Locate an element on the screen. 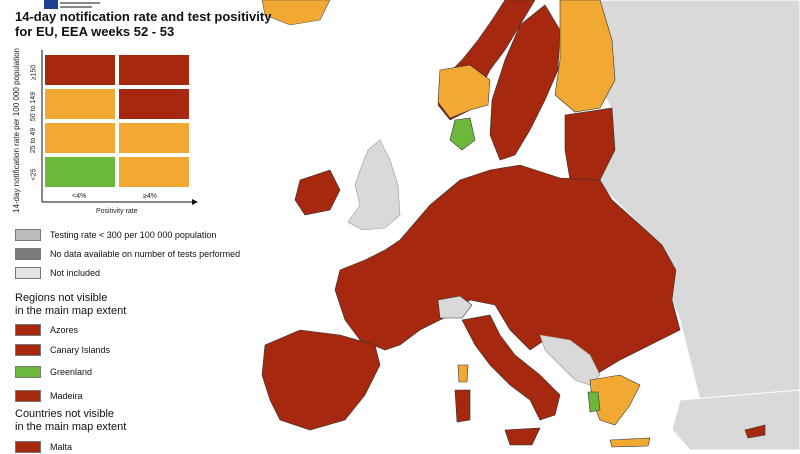 The height and width of the screenshot is (454, 800). balkans-region is located at coordinates (570, 360).